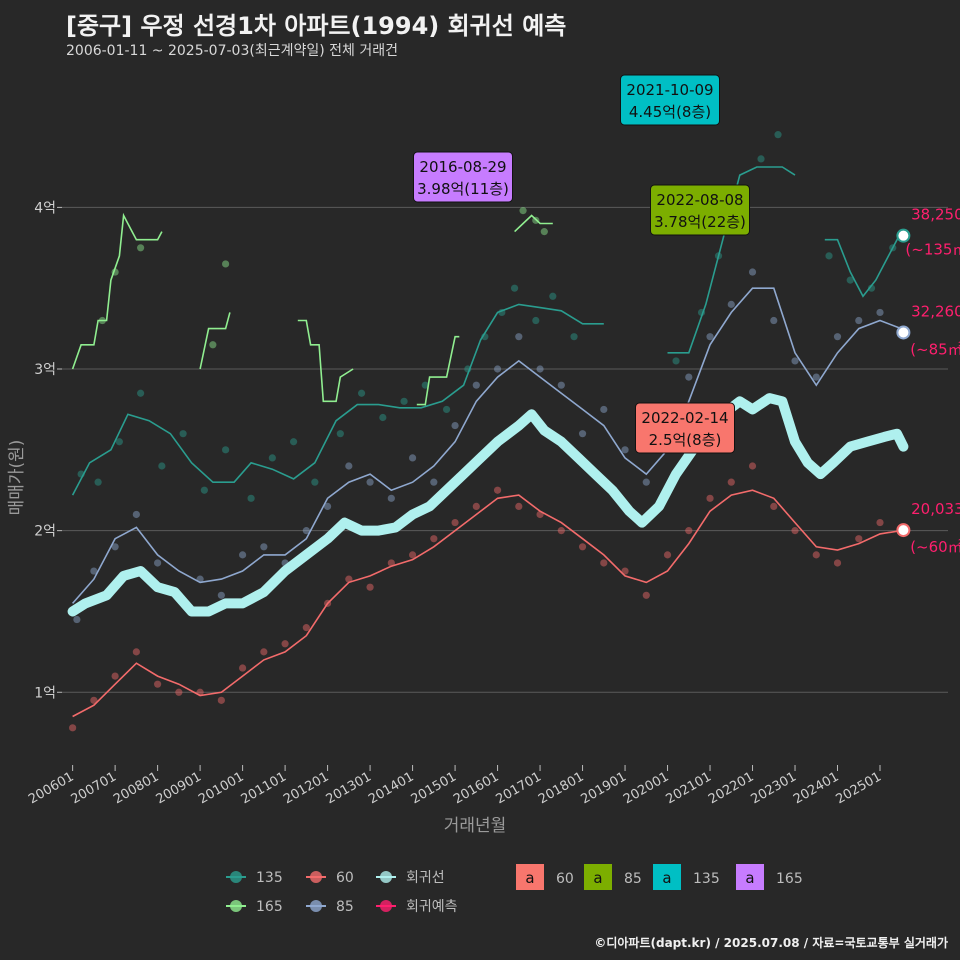  Describe the element at coordinates (789, 879) in the screenshot. I see `legend-label: 165` at that location.